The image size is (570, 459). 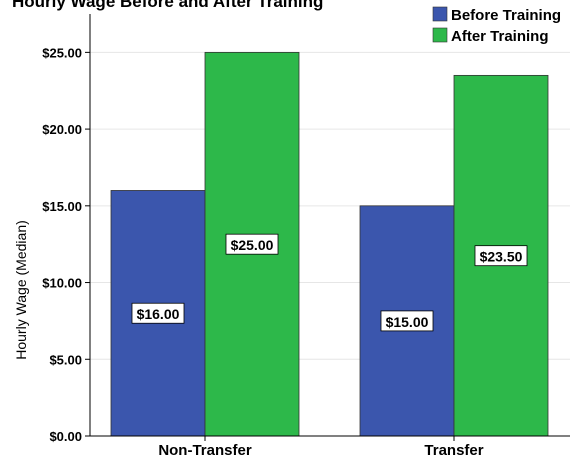 I want to click on y-ticks: $0.00 $5.00 $10.00 $15.00 $20.00 $25.00, so click(x=66, y=244).